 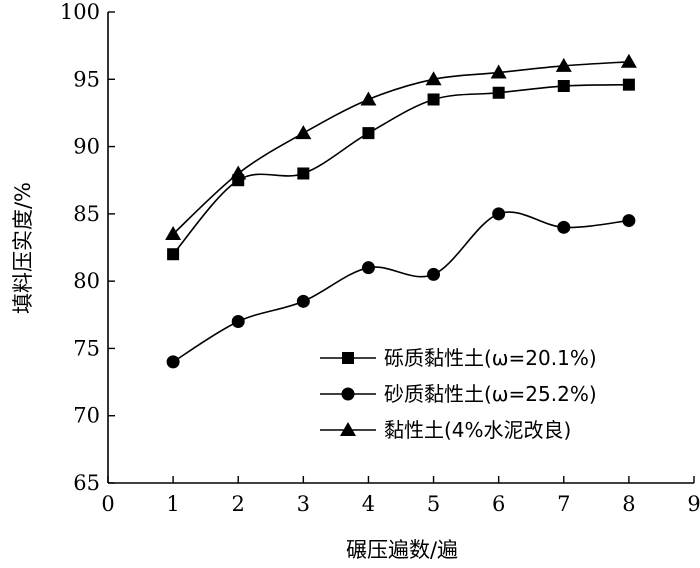 What do you see at coordinates (628, 504) in the screenshot?
I see `x-tick-label: 8` at bounding box center [628, 504].